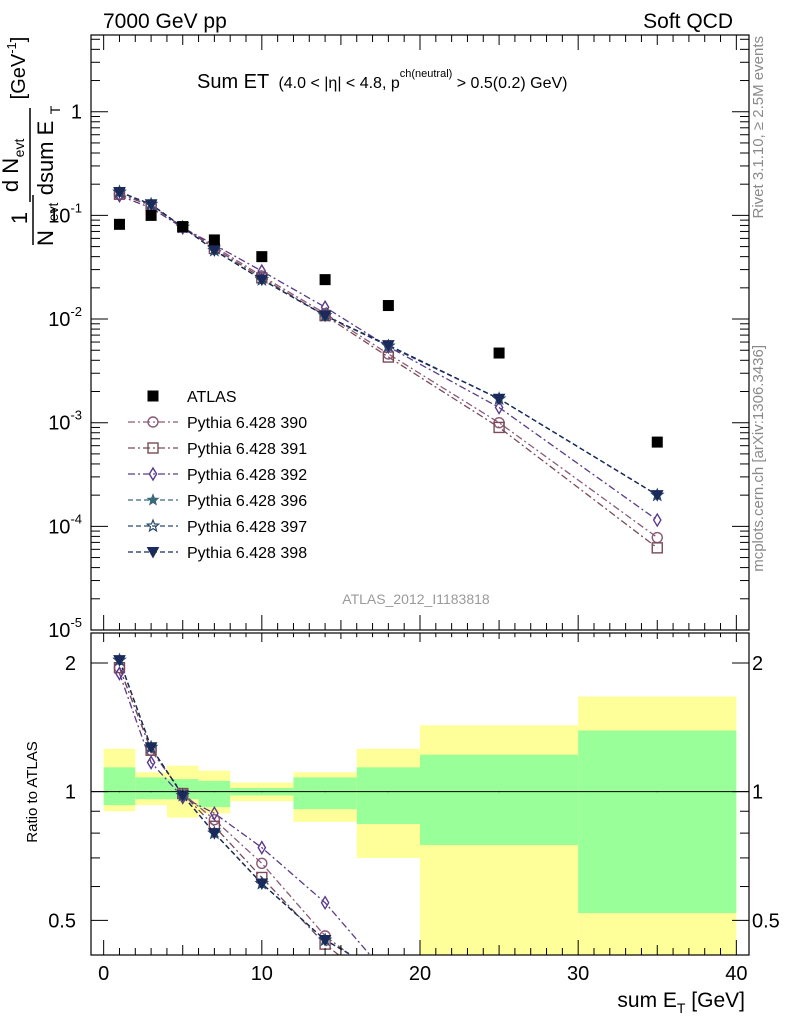 This screenshot has height=1024, width=786. What do you see at coordinates (19, 218) in the screenshot?
I see `ylabel-one: 1` at bounding box center [19, 218].